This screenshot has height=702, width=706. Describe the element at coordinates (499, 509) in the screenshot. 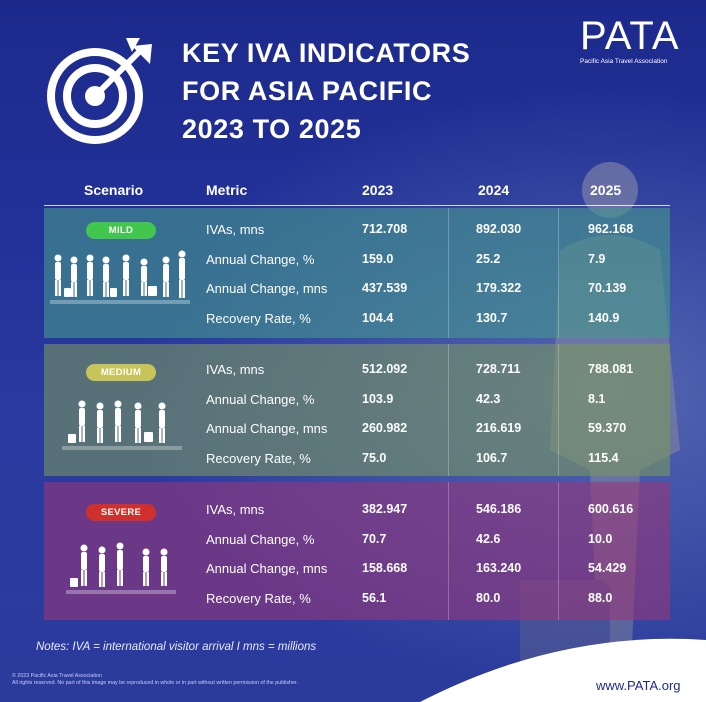

I see `value-cell: 546.186` at that location.